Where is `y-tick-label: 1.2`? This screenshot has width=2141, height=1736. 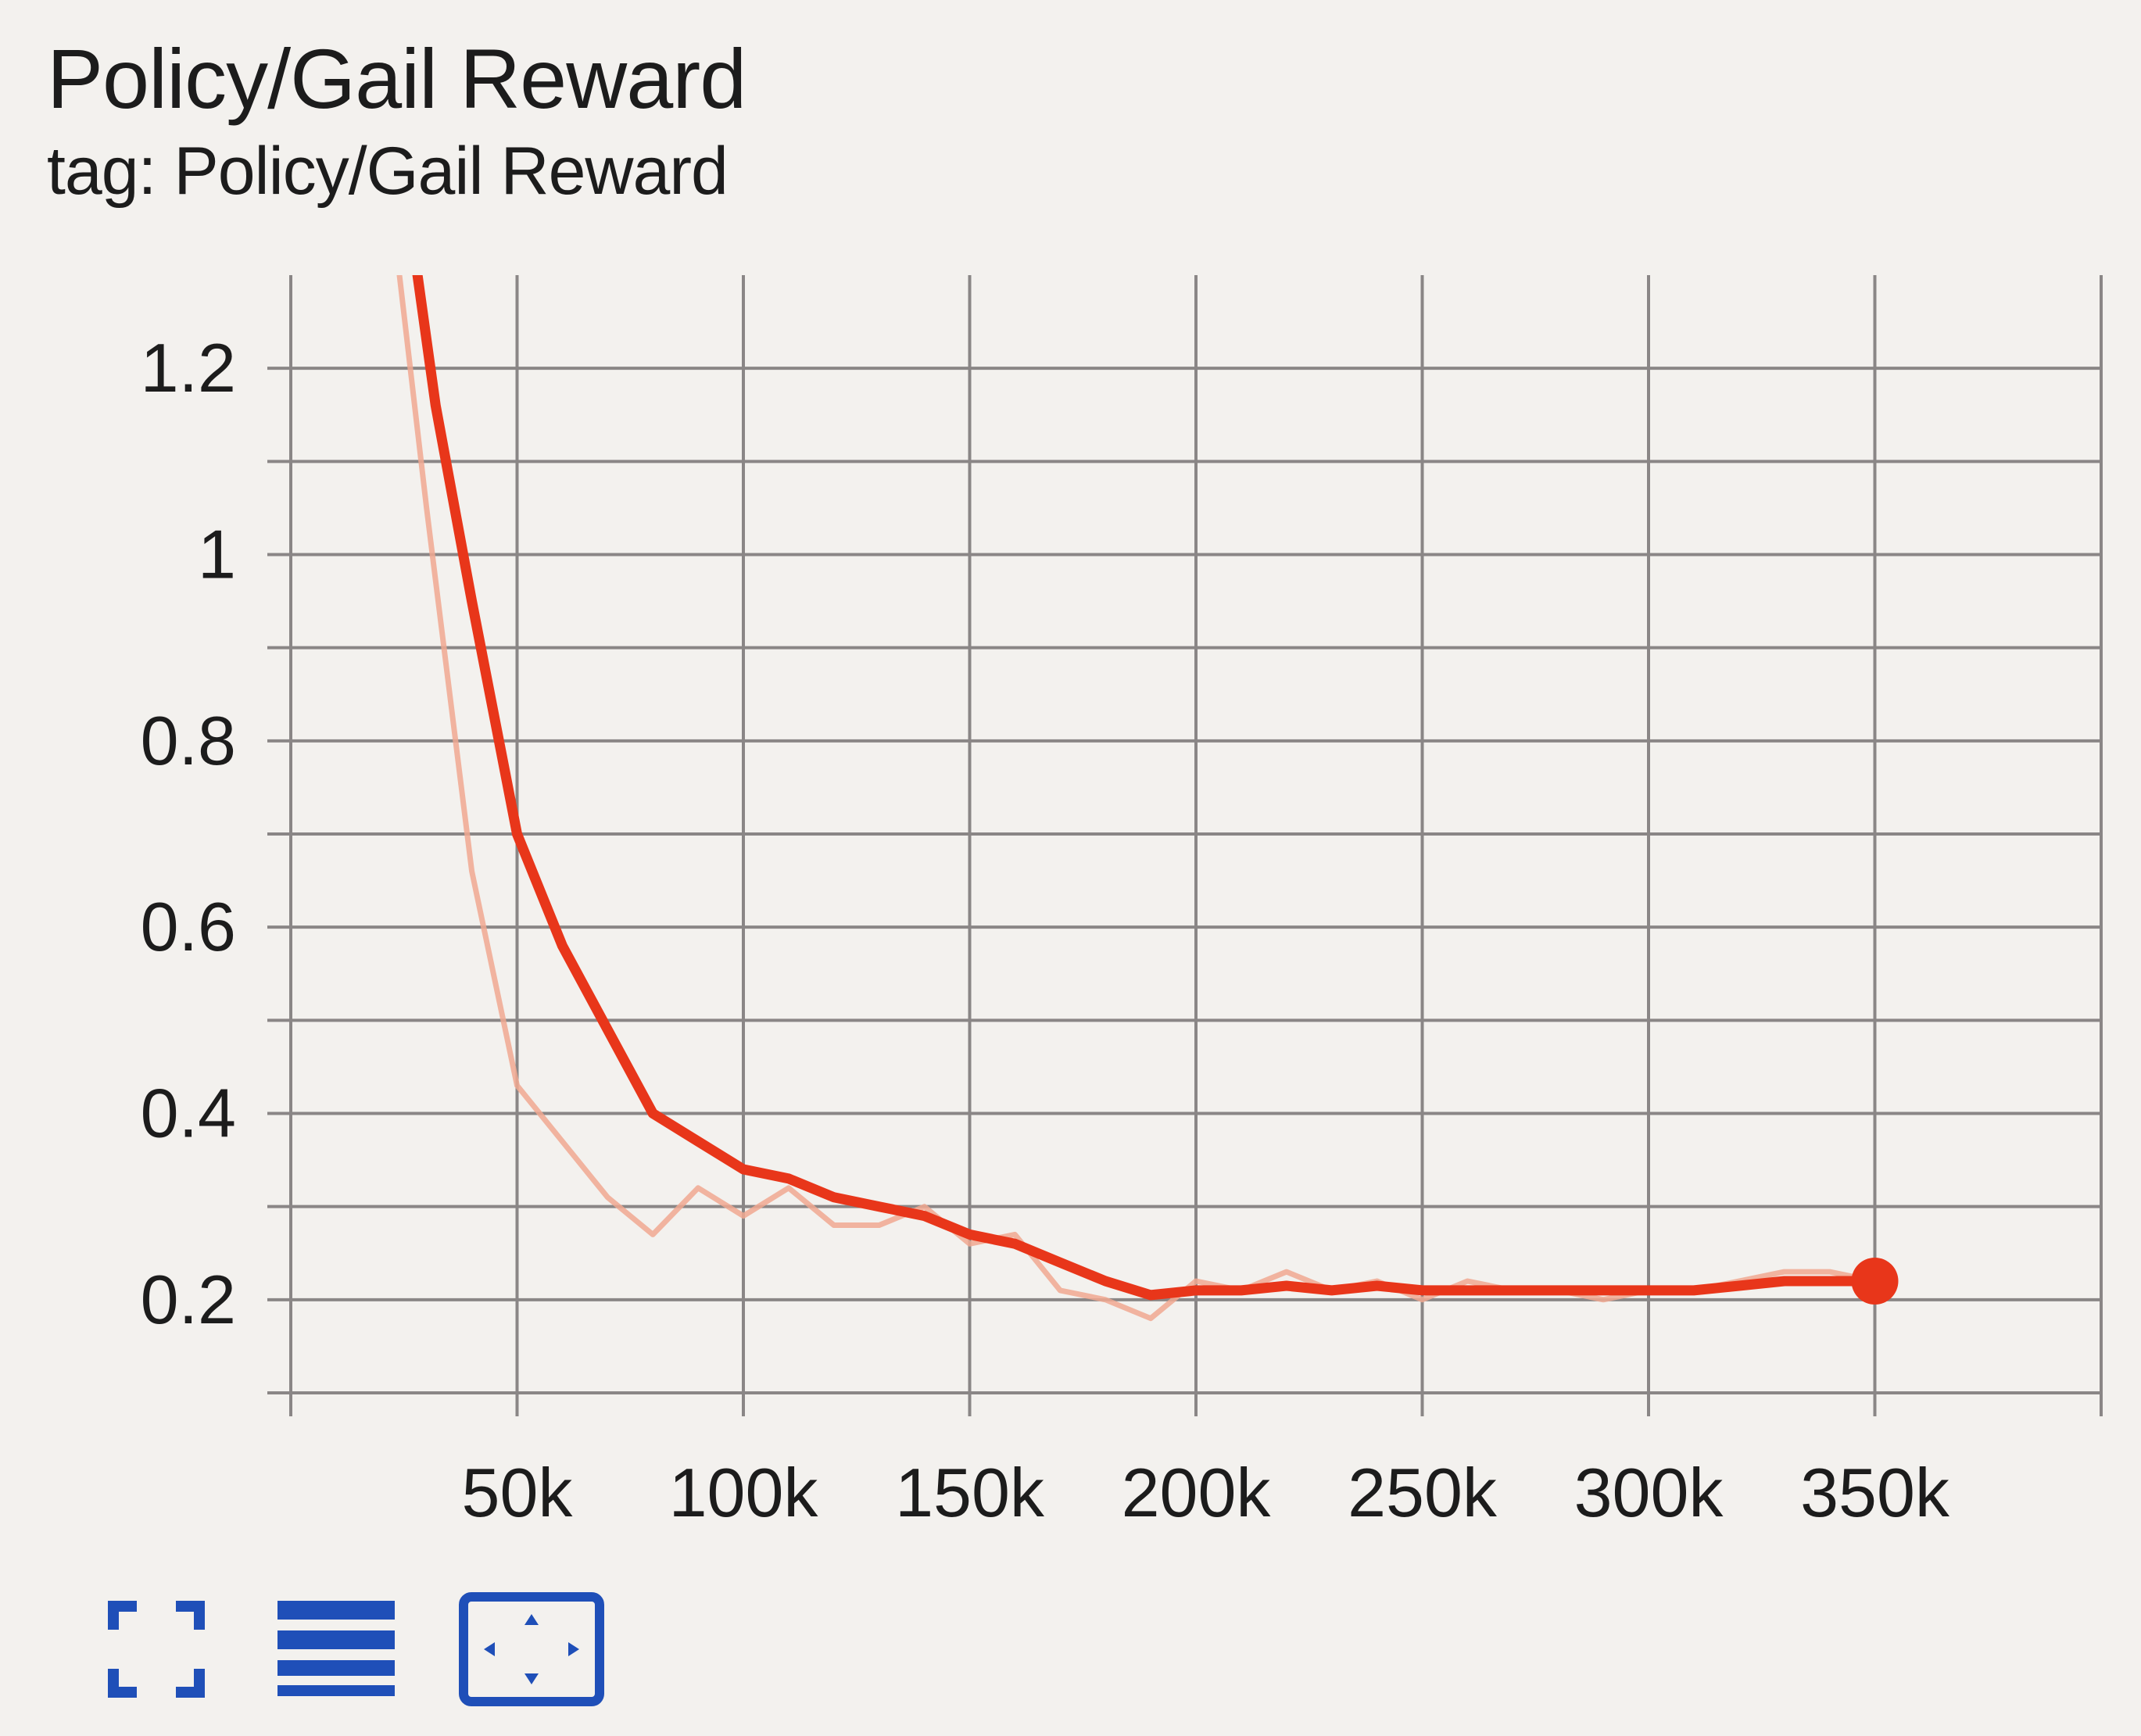 y-tick-label: 1.2 is located at coordinates (188, 367).